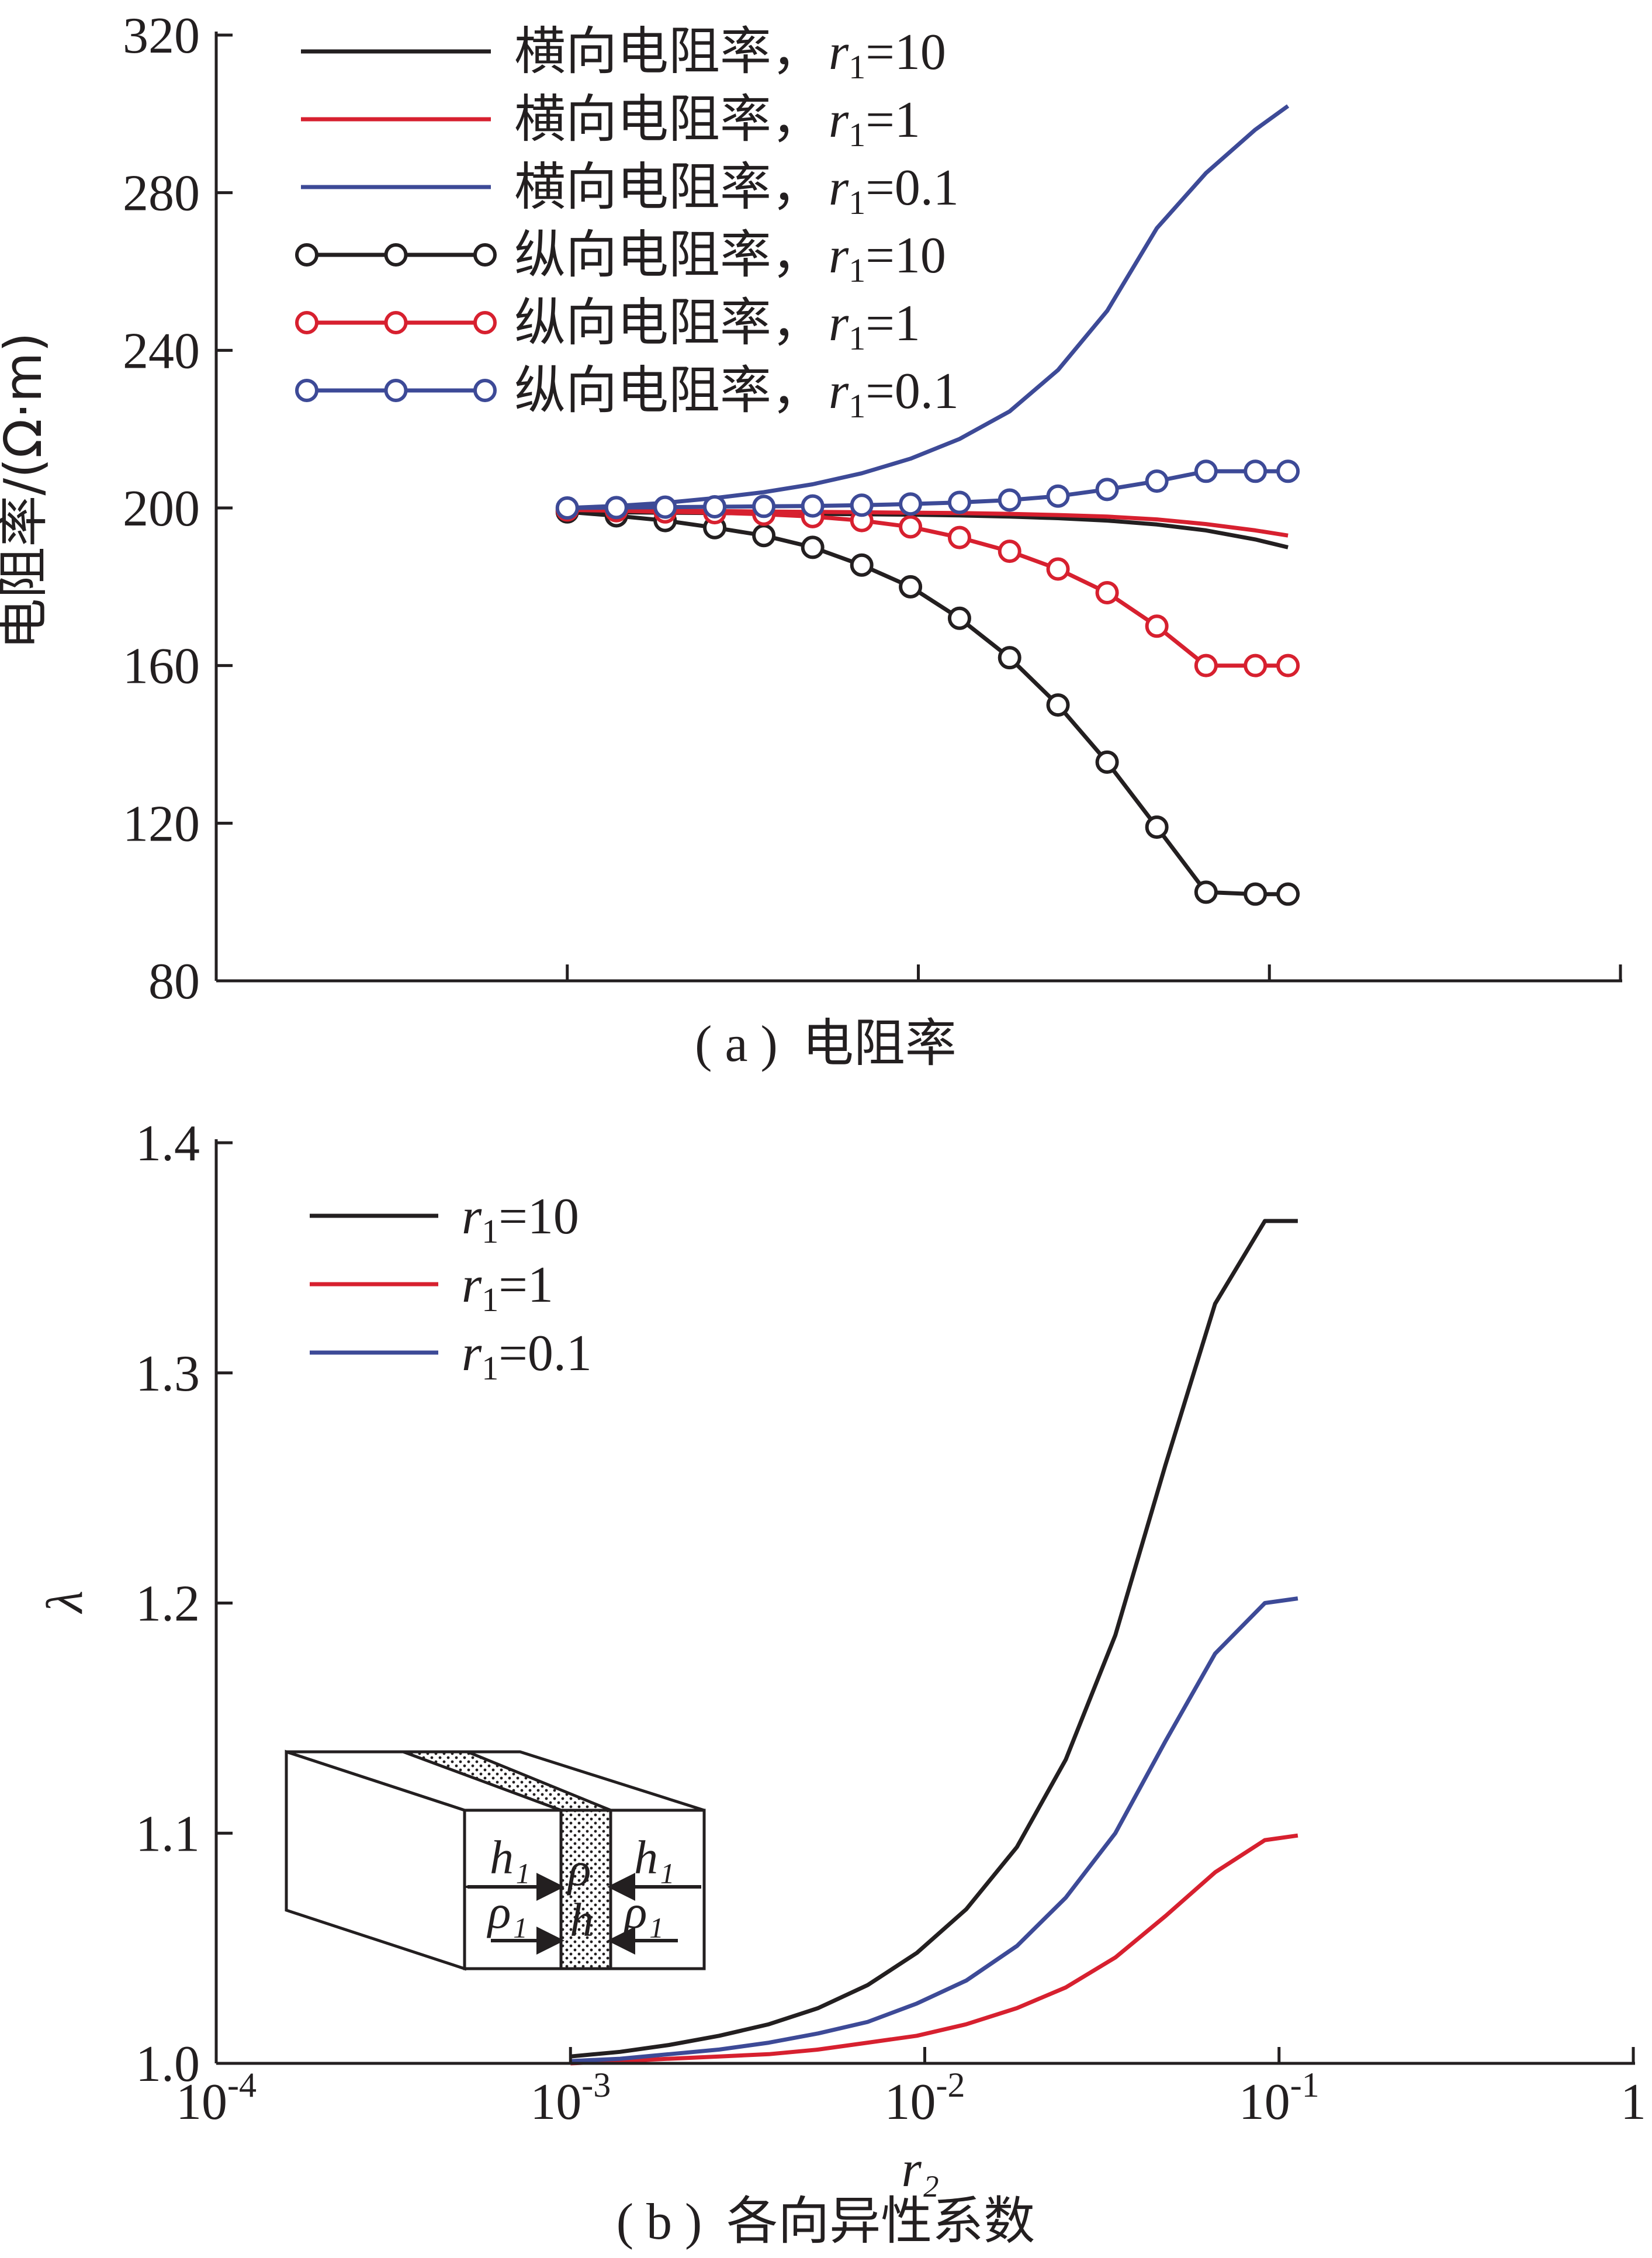  I want to click on layered-block-inset, so click(495, 1860).